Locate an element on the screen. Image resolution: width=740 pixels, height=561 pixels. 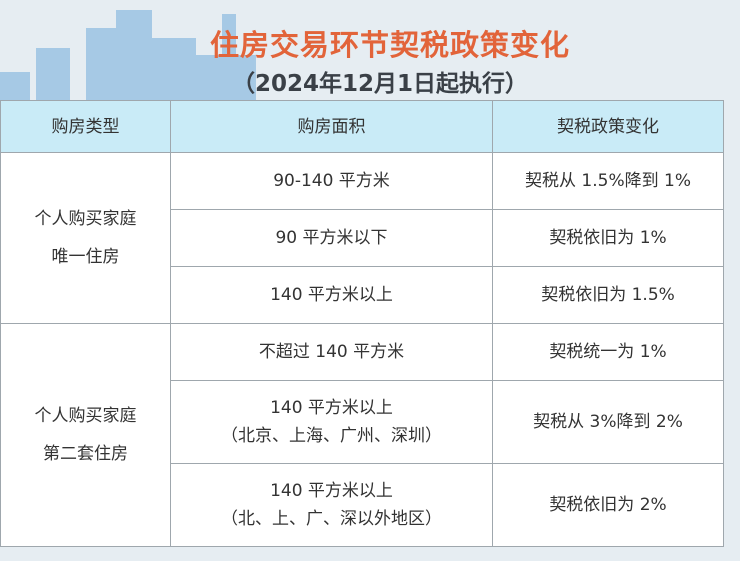
table-row: 140 平方米以上 契税依旧为 1.5% is located at coordinates (362, 295).